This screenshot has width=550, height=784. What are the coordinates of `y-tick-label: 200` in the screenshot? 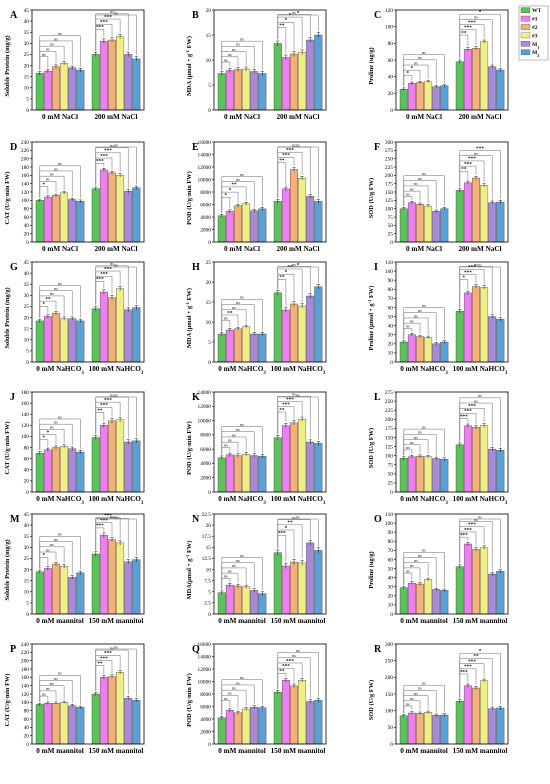 It's located at (25, 661).